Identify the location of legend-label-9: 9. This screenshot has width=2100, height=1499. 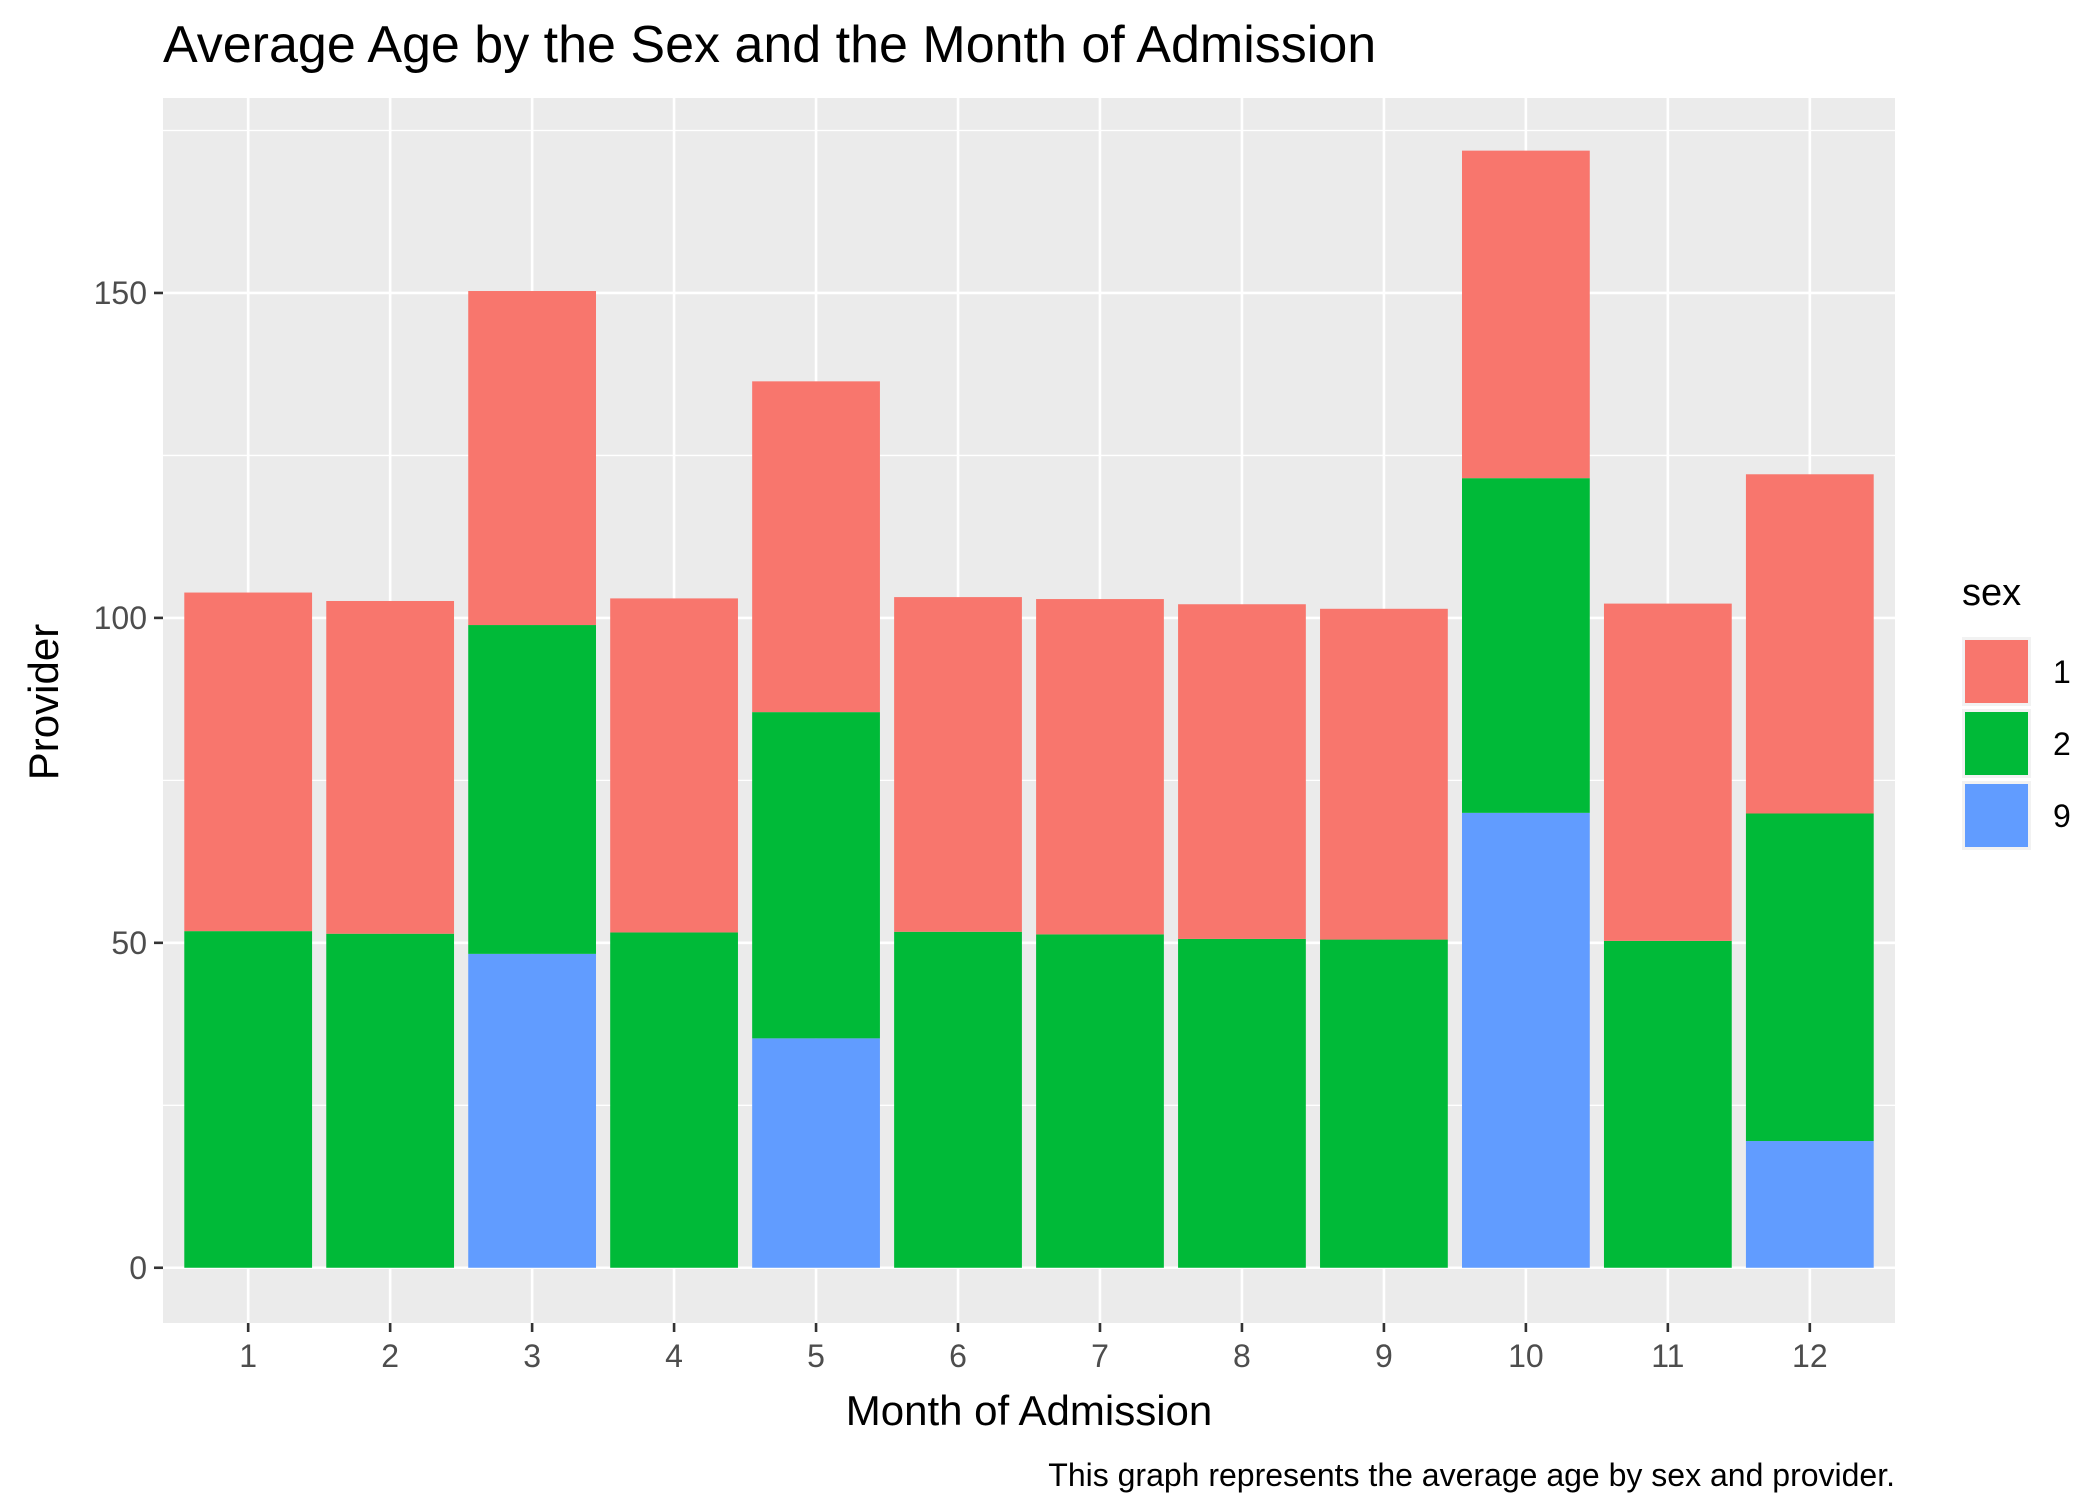
(2062, 816).